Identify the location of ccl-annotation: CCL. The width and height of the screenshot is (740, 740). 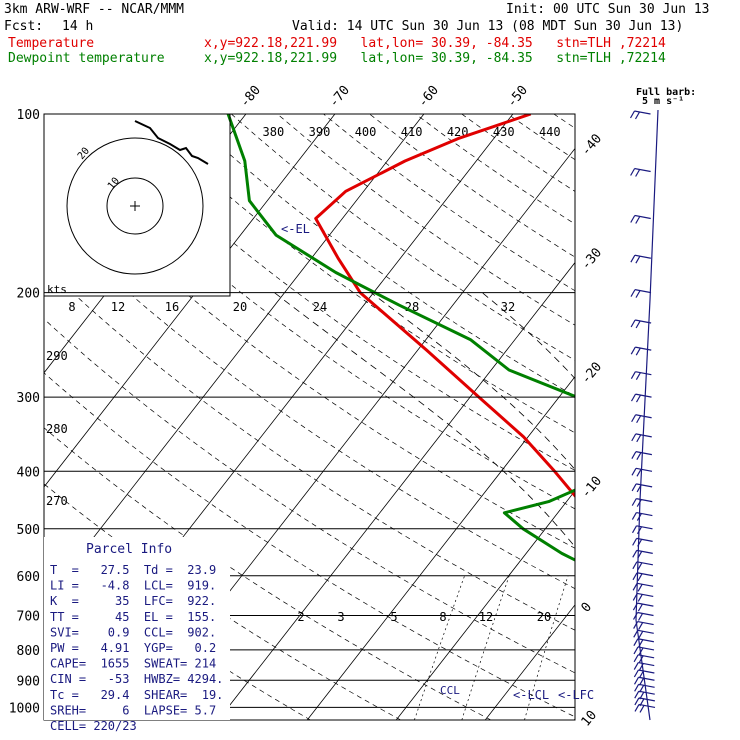
(450, 690).